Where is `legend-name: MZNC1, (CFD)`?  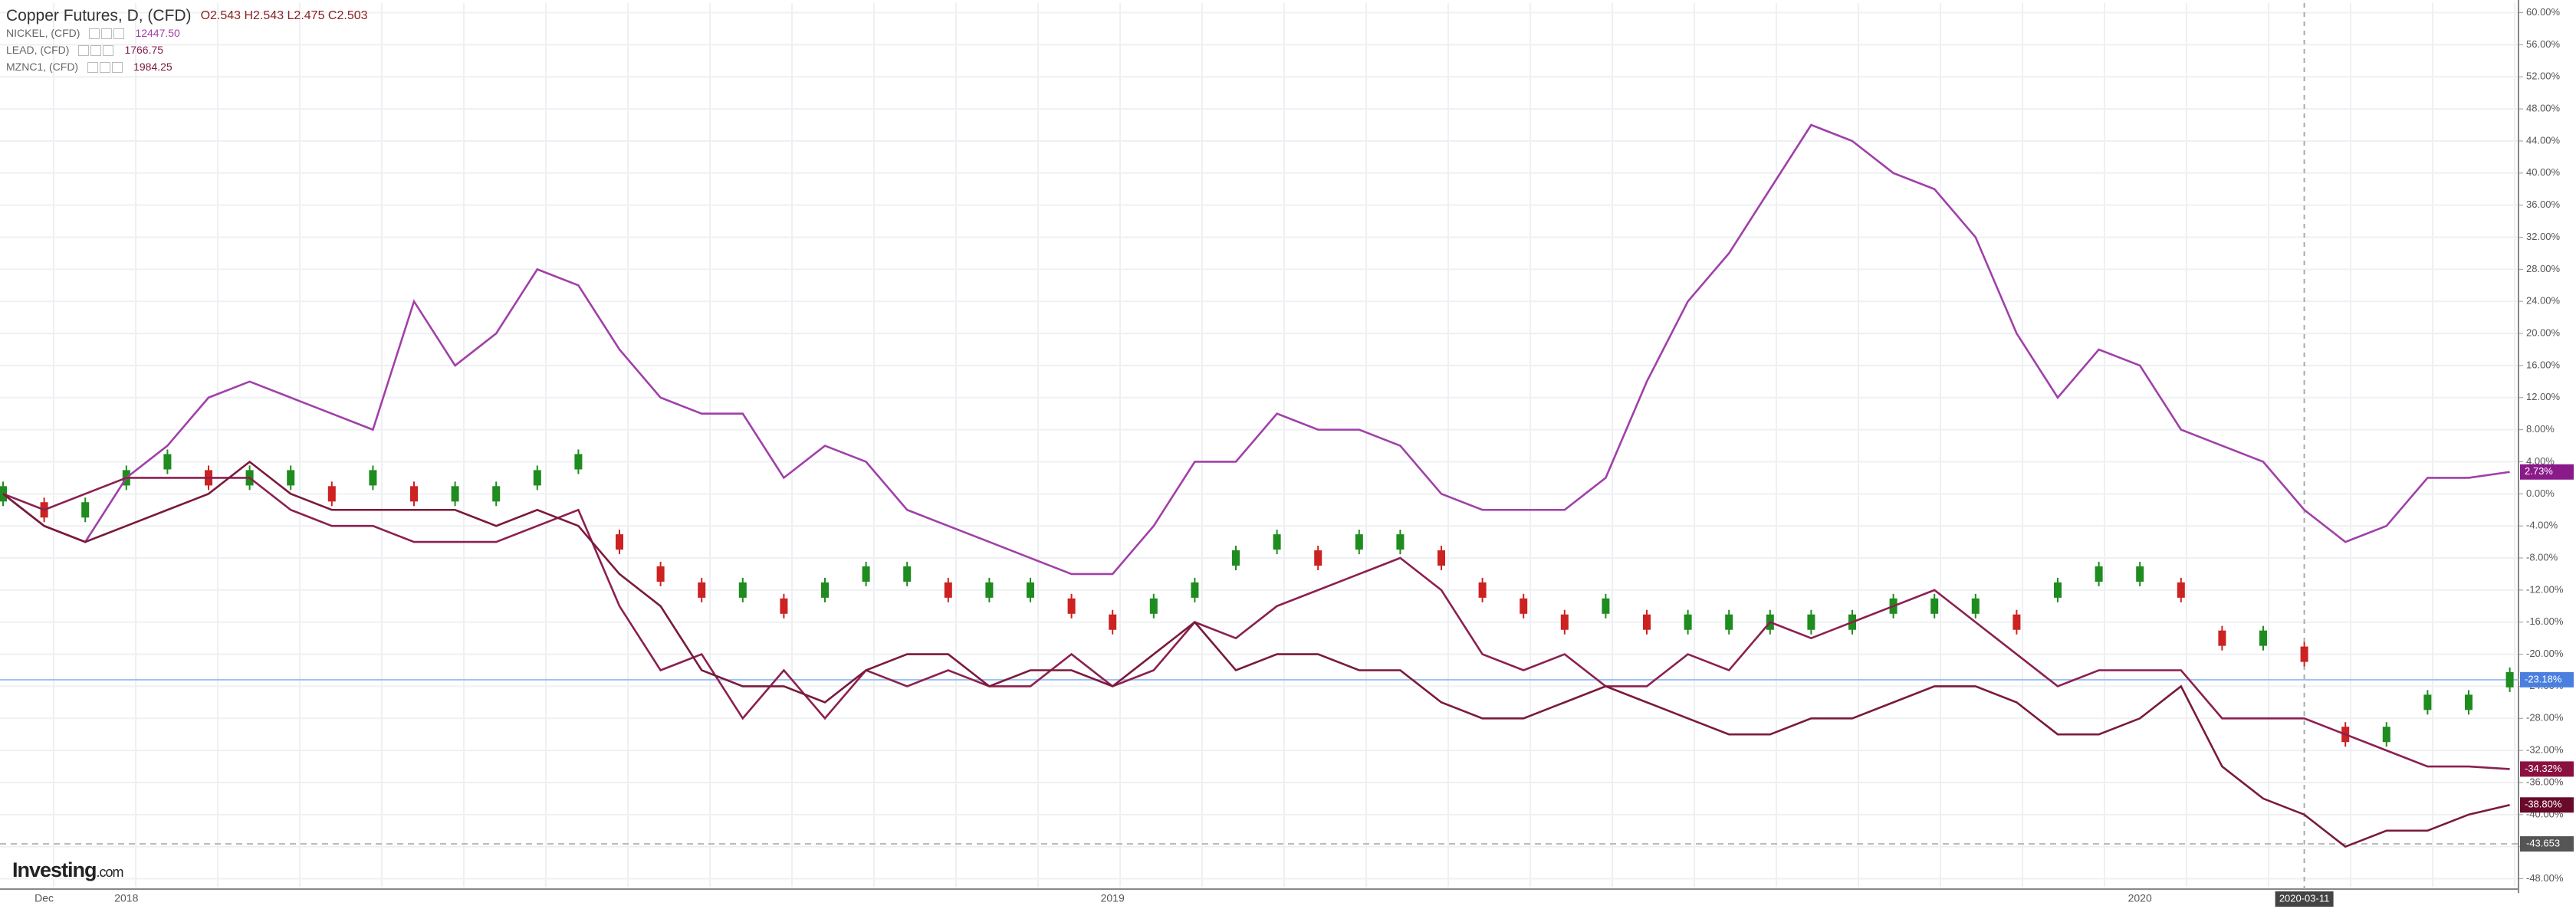
legend-name: MZNC1, (CFD) is located at coordinates (43, 67).